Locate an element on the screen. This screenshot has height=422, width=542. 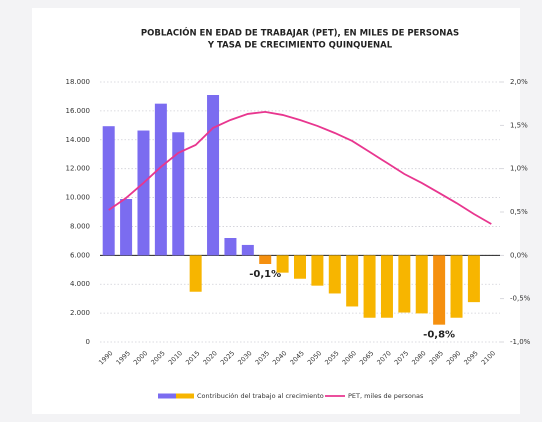
y2-tick-label: 1,5% is located at coordinates (519, 125).